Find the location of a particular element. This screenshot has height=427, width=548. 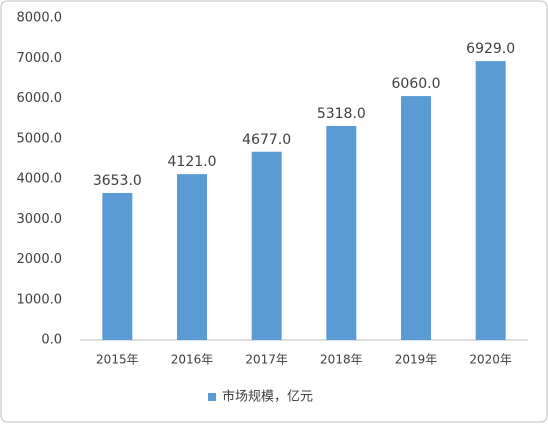

x-tick-label: 2017年 is located at coordinates (266, 360).